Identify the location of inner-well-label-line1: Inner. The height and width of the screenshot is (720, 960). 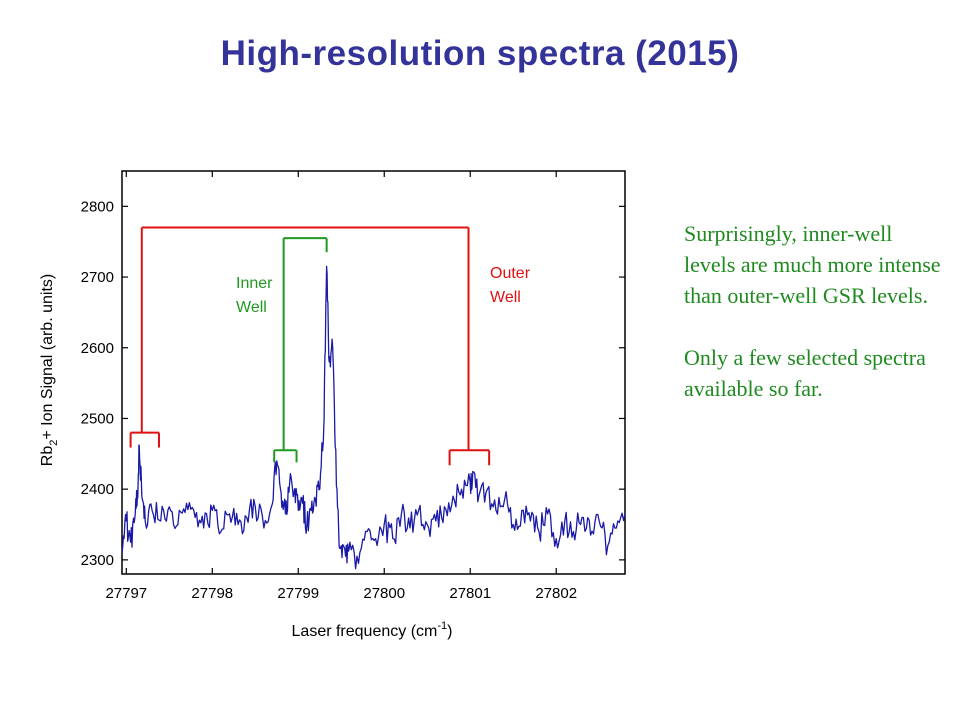
(254, 283).